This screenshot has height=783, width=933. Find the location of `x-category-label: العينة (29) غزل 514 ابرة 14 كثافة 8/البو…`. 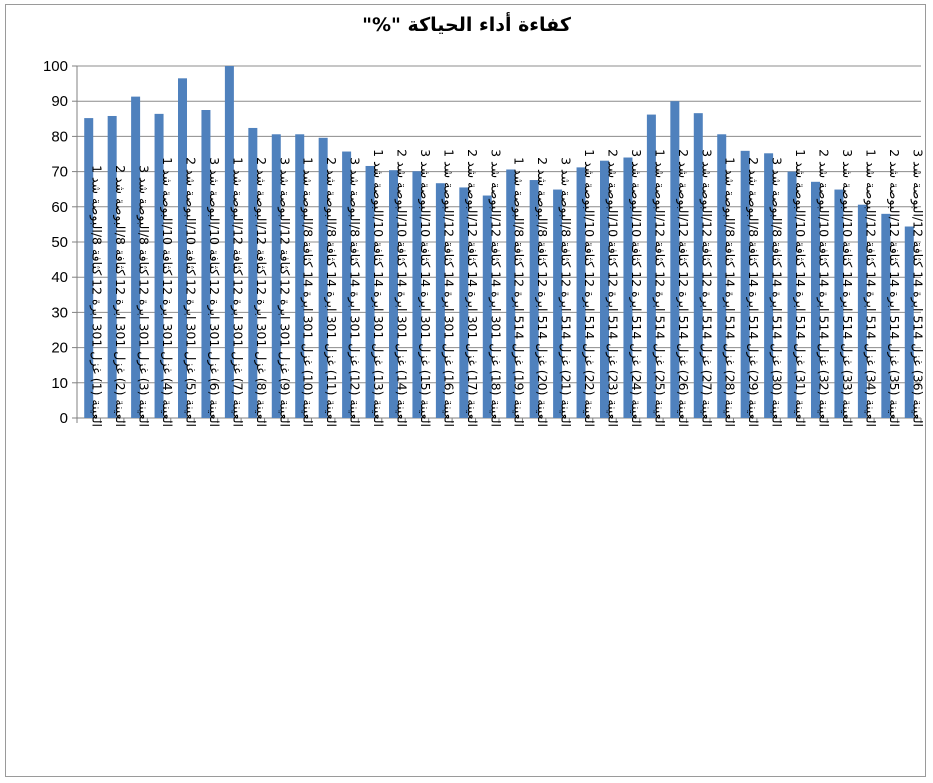

x-category-label: العينة (29) غزل 514 ابرة 14 كثافة 8/البو… is located at coordinates (753, 292).